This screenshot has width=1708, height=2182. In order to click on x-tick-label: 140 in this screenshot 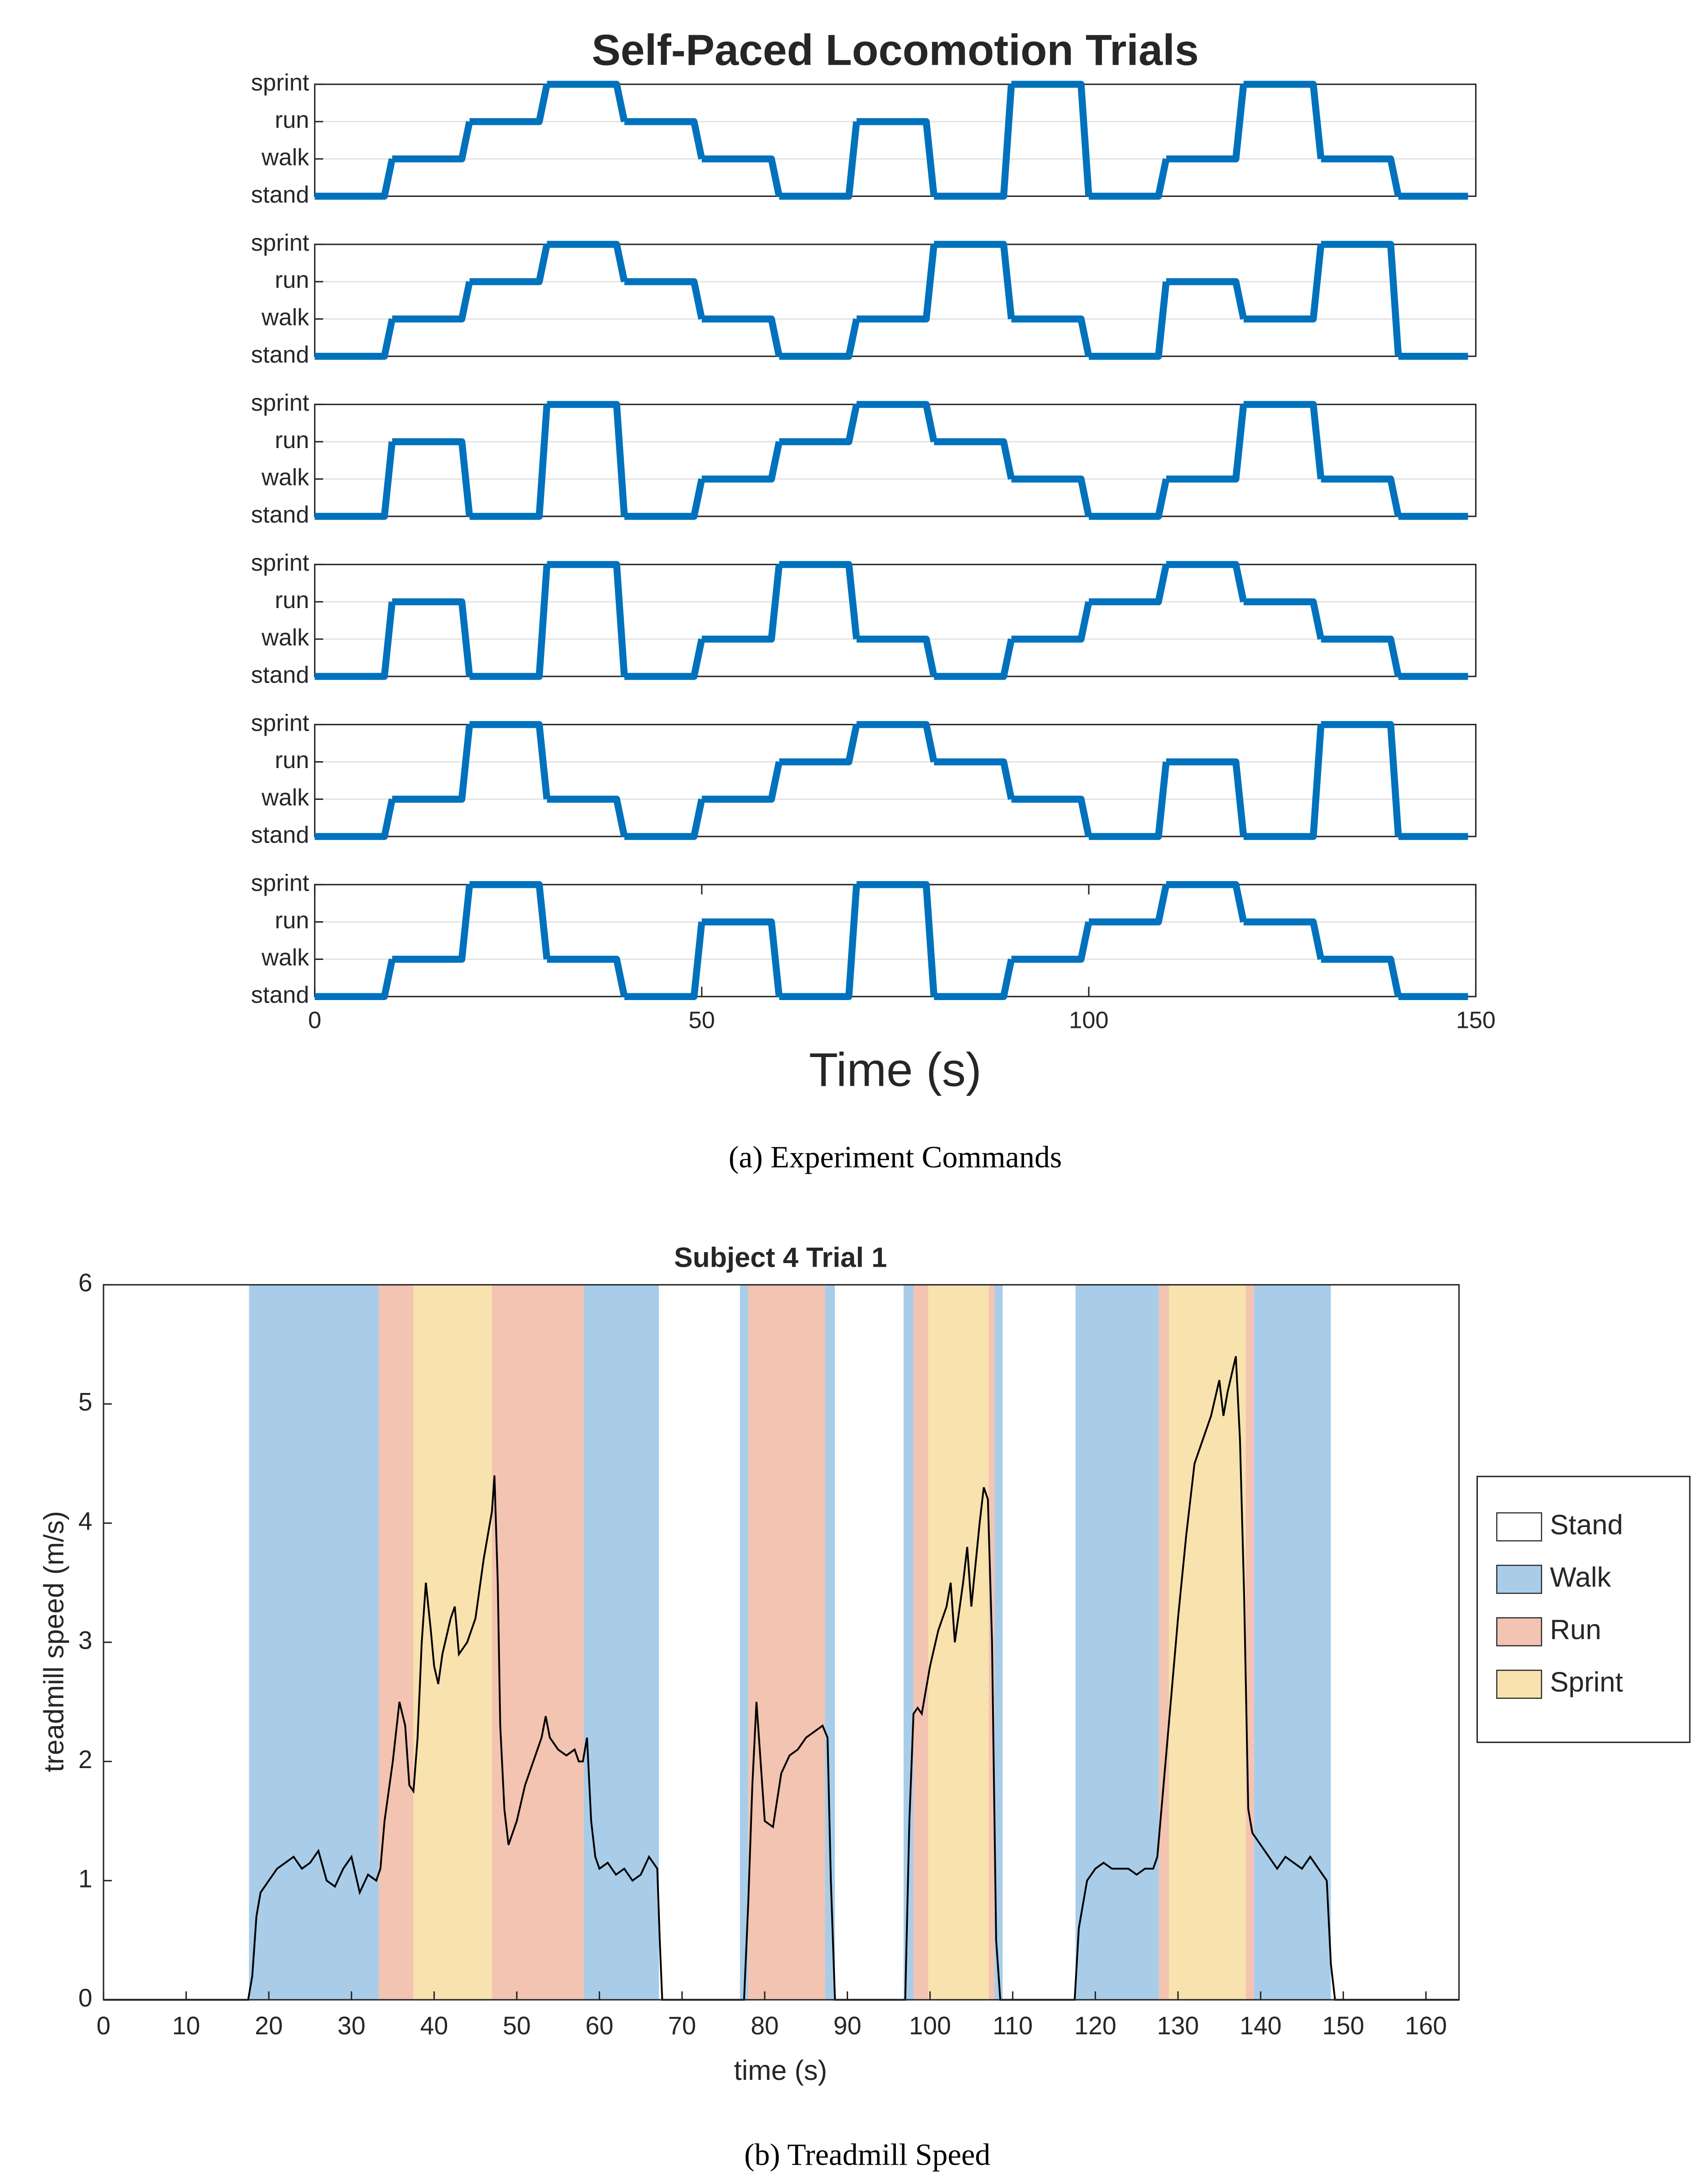, I will do `click(1260, 2026)`.